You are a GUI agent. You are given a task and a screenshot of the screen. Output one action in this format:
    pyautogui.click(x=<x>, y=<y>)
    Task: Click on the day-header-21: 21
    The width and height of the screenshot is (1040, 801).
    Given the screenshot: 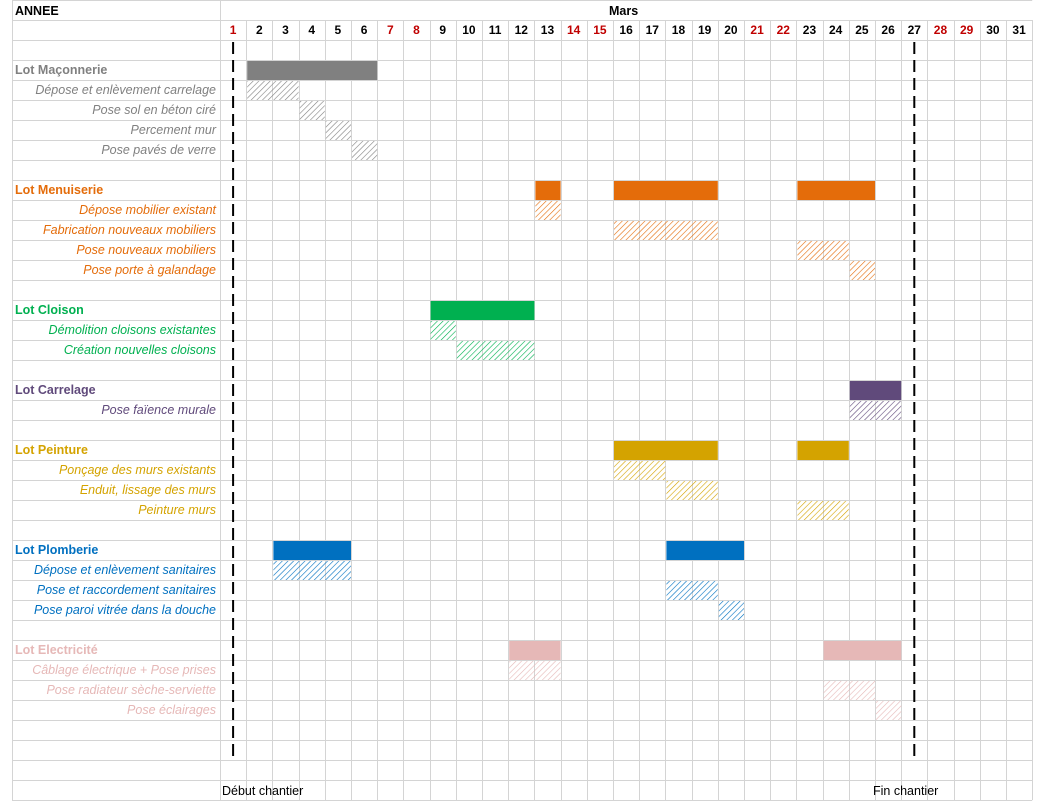 What is the action you would take?
    pyautogui.click(x=757, y=30)
    